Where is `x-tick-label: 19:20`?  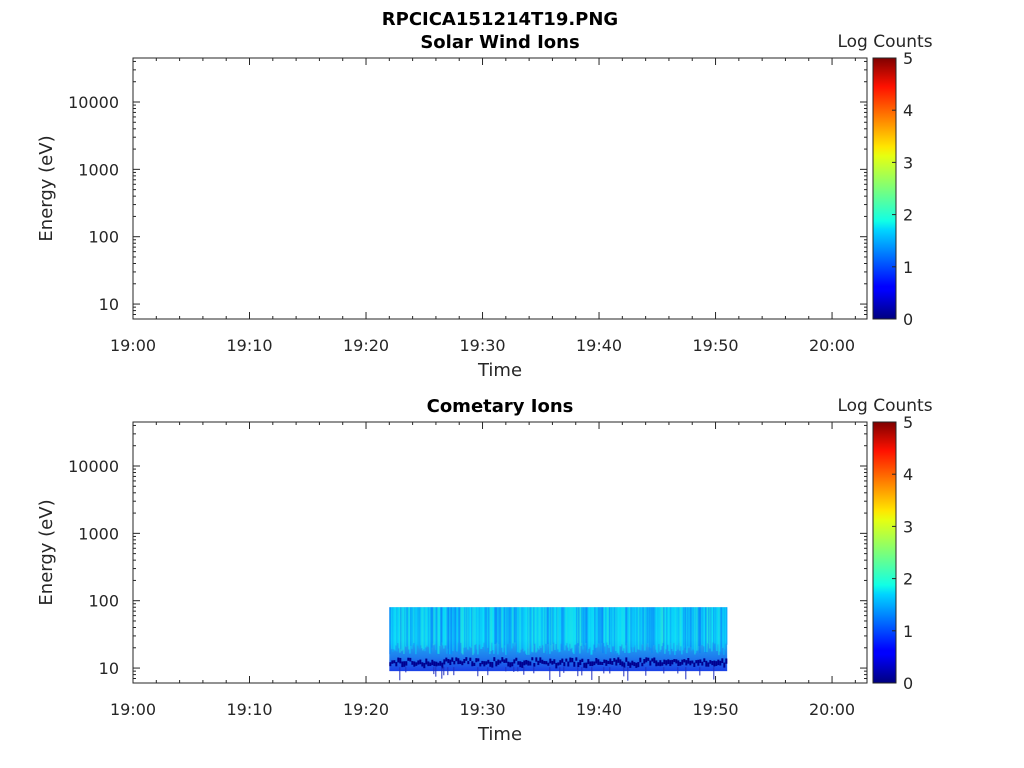 x-tick-label: 19:20 is located at coordinates (366, 345).